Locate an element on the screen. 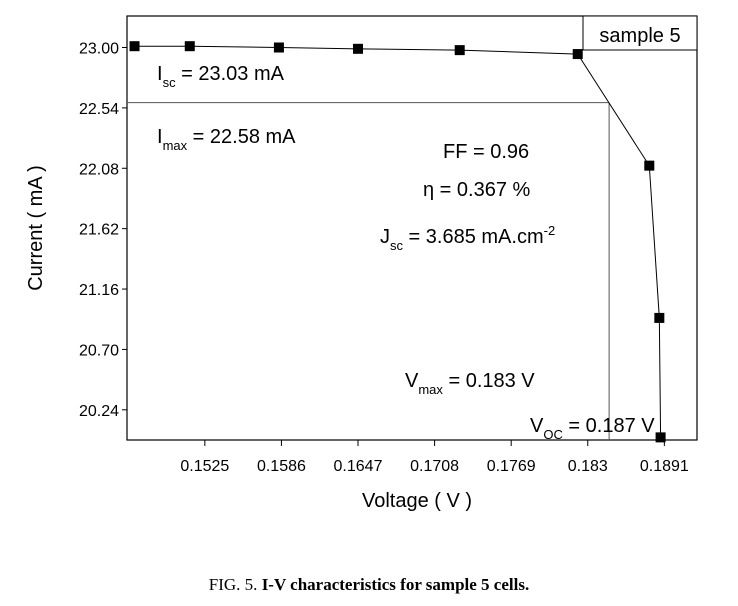 The image size is (738, 606). annotation-part: J is located at coordinates (385, 237).